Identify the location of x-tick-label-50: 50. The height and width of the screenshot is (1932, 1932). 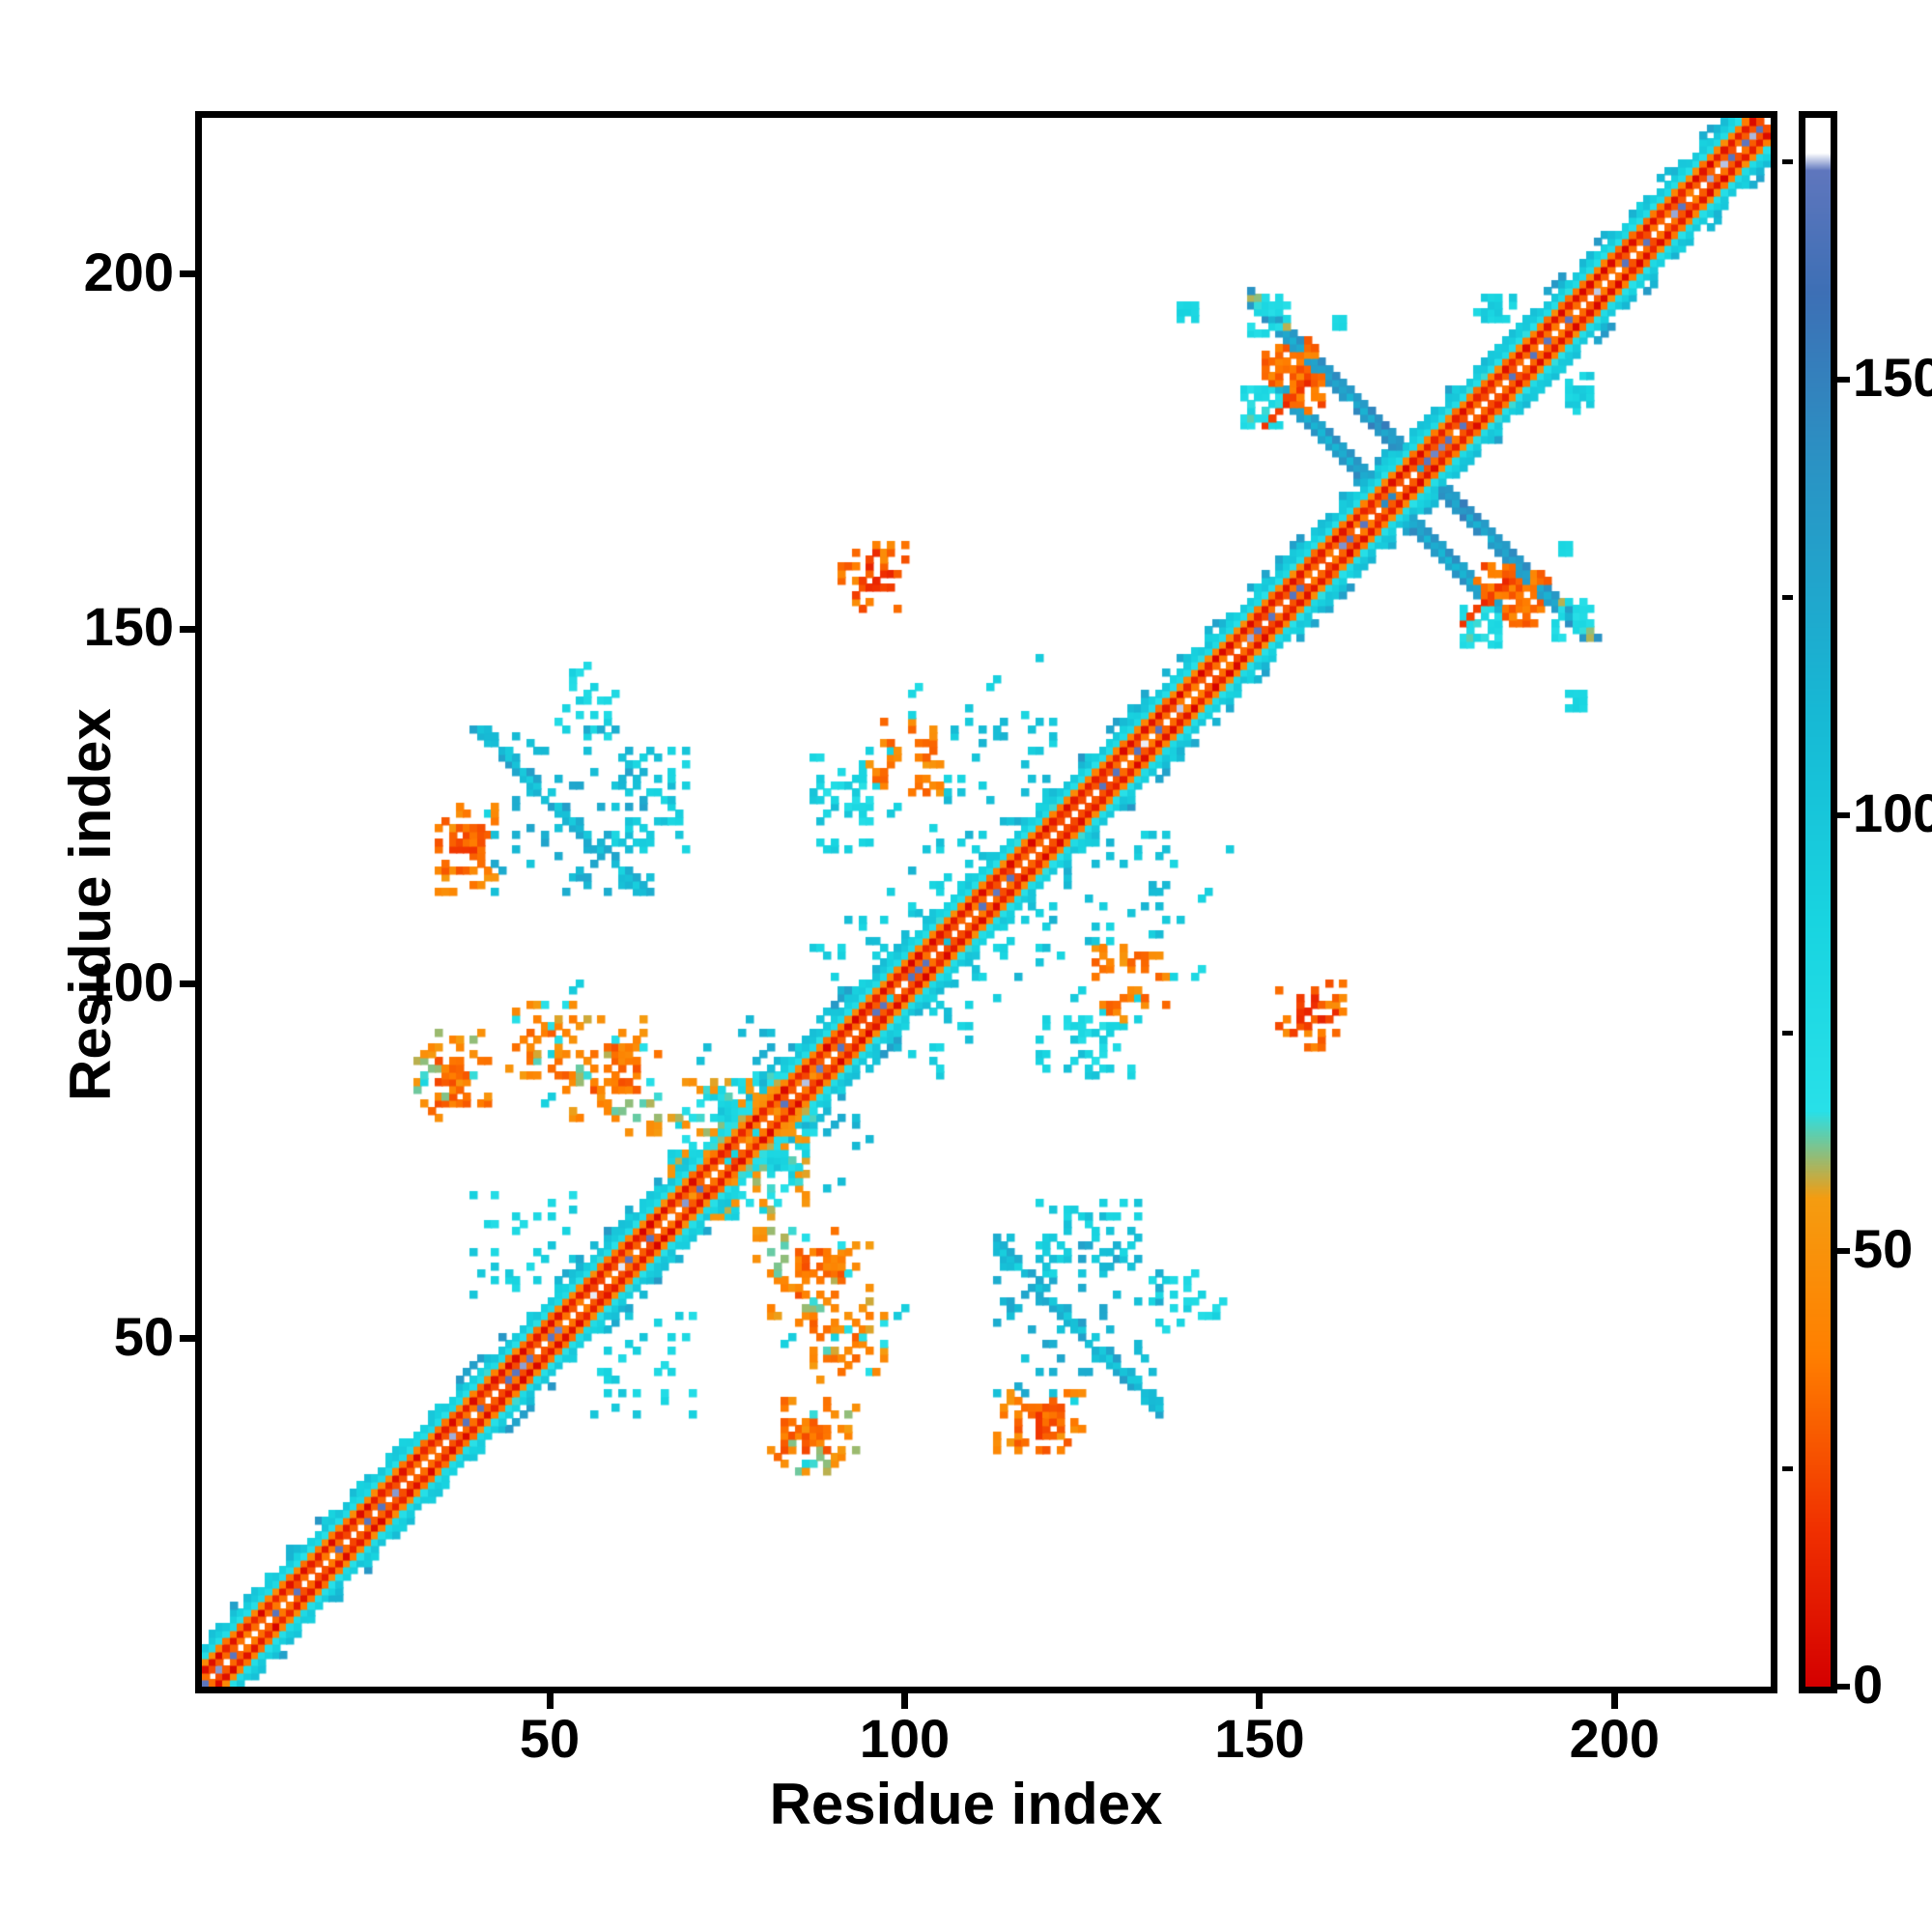
(550, 1738).